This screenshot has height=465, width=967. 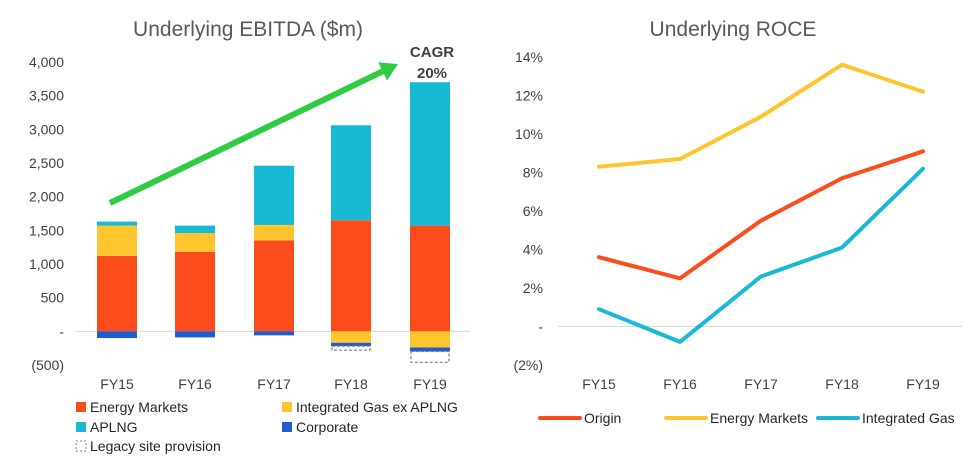 I want to click on roce-y-tick: 2%, so click(x=533, y=288).